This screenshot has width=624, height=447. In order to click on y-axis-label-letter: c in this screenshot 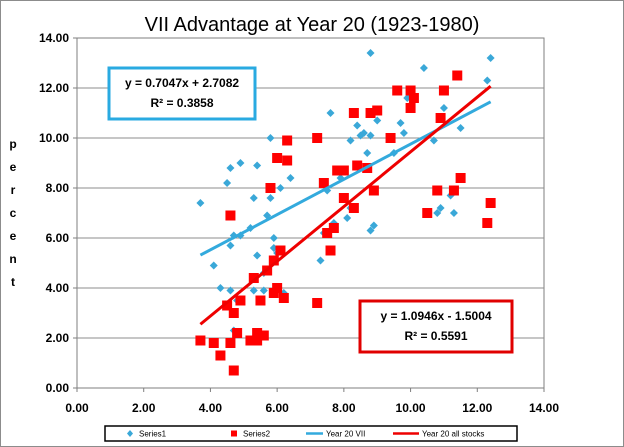, I will do `click(13, 213)`.